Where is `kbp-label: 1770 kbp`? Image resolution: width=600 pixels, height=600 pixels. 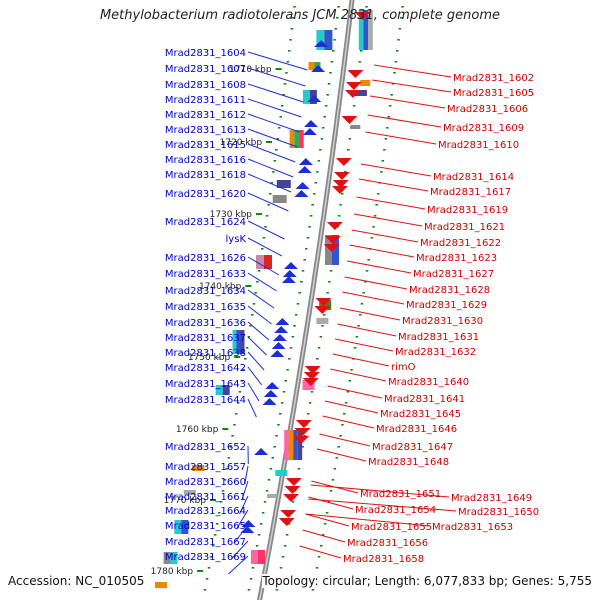 kbp-label: 1770 kbp is located at coordinates (185, 501).